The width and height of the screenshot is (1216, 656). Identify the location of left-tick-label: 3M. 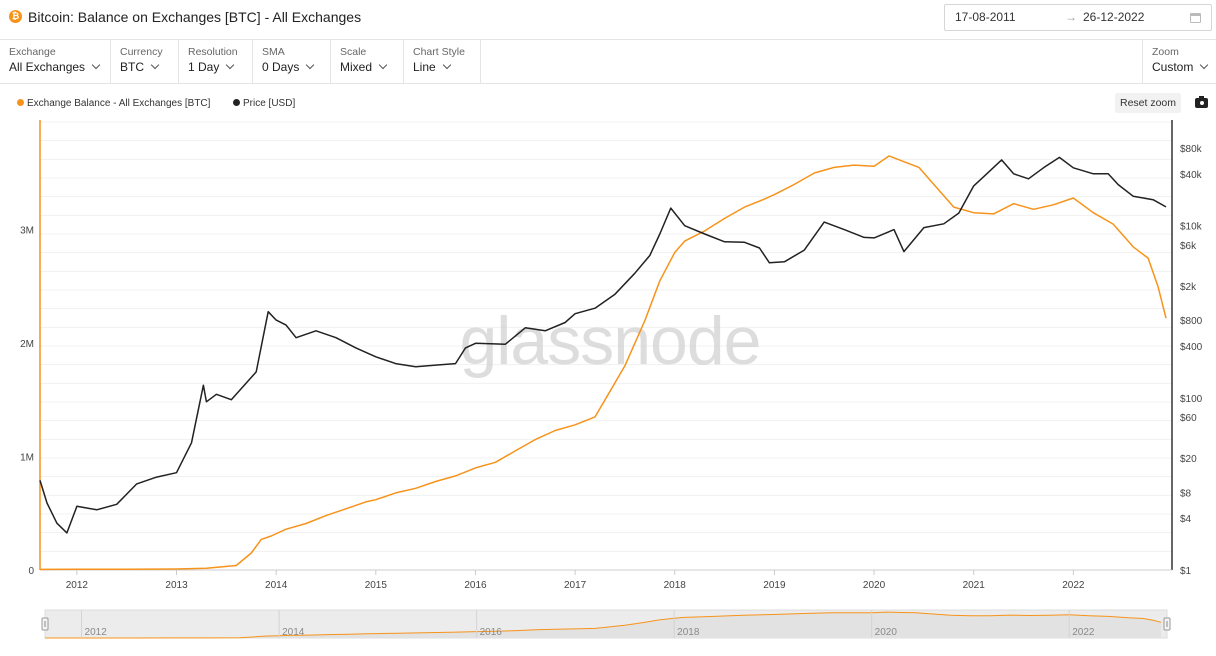
(27, 231).